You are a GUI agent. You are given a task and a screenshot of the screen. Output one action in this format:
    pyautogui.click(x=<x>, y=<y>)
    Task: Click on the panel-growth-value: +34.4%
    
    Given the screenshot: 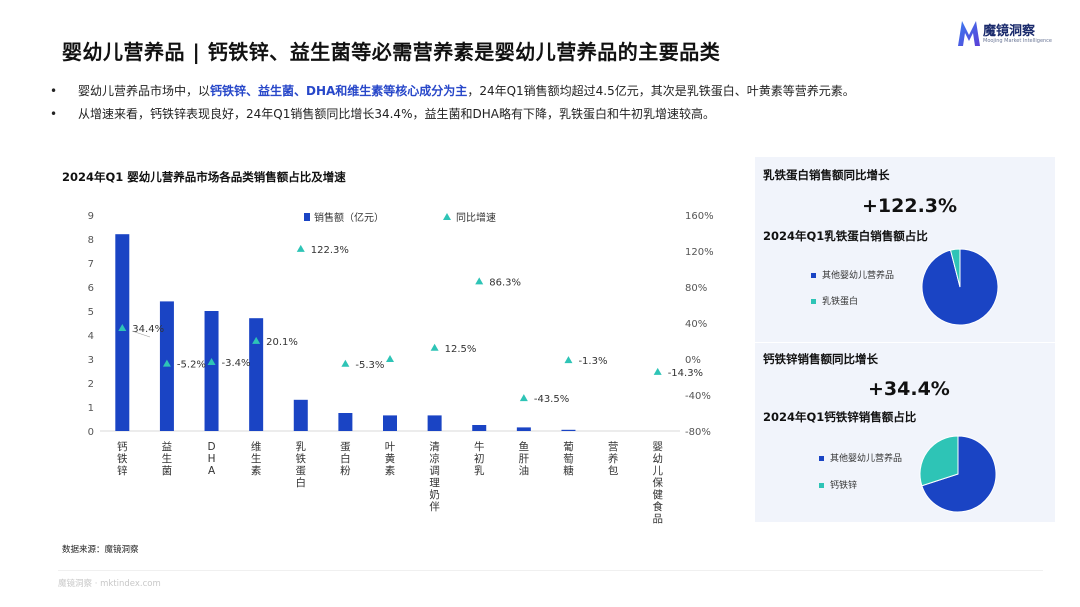 What is the action you would take?
    pyautogui.click(x=909, y=389)
    